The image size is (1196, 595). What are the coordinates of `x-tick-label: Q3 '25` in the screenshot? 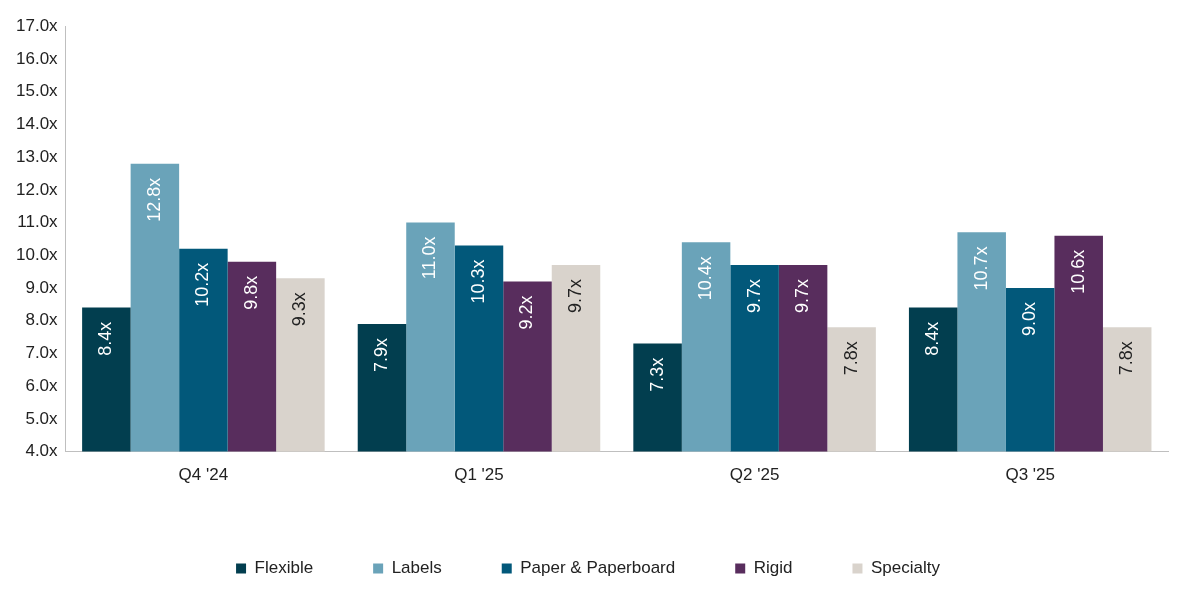 It's located at (1030, 475).